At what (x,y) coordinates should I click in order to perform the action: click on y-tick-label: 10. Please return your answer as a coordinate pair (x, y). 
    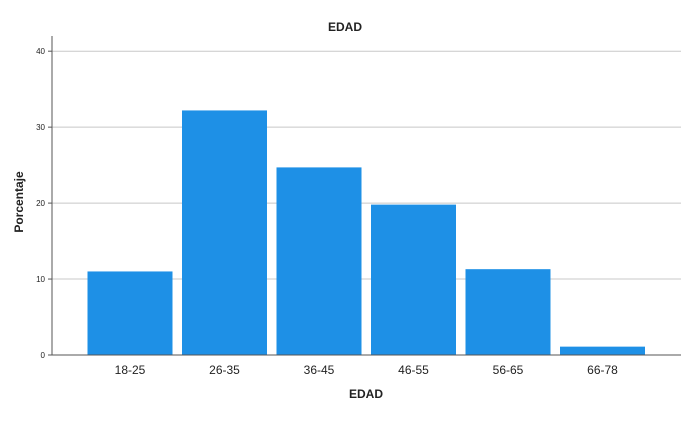
    Looking at the image, I should click on (40, 279).